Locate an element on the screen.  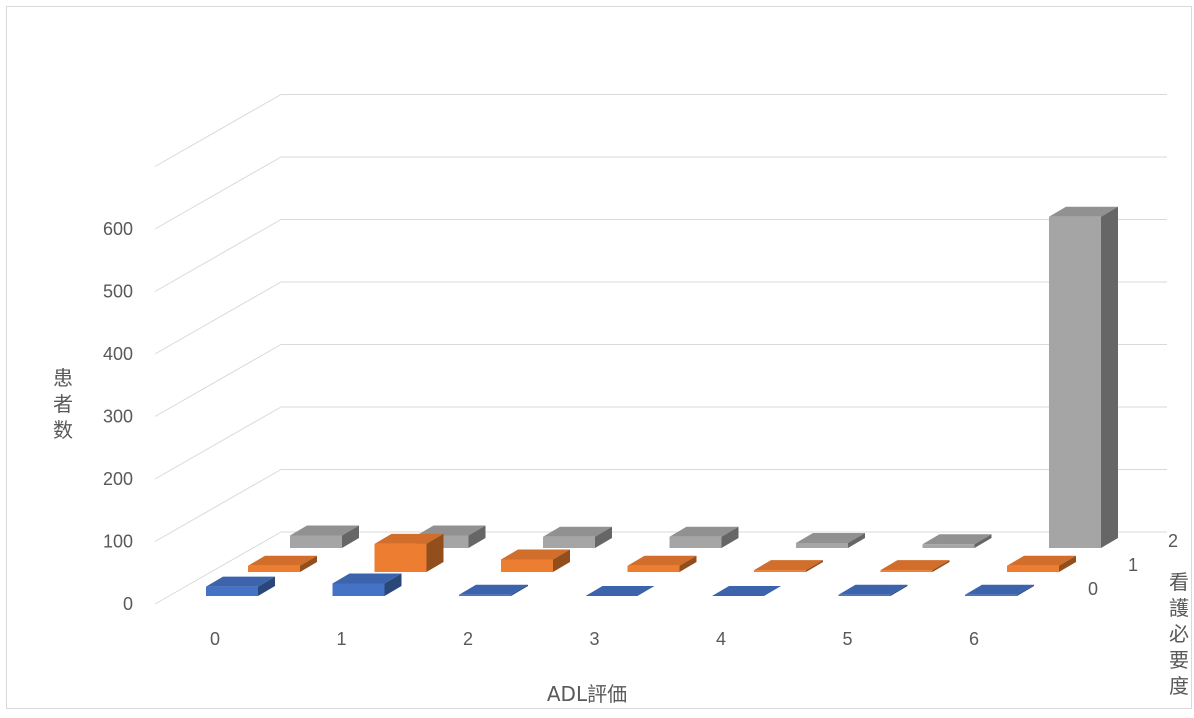
x-axis-ticks: 0 1 2 3 4 5 6 is located at coordinates (594, 639).